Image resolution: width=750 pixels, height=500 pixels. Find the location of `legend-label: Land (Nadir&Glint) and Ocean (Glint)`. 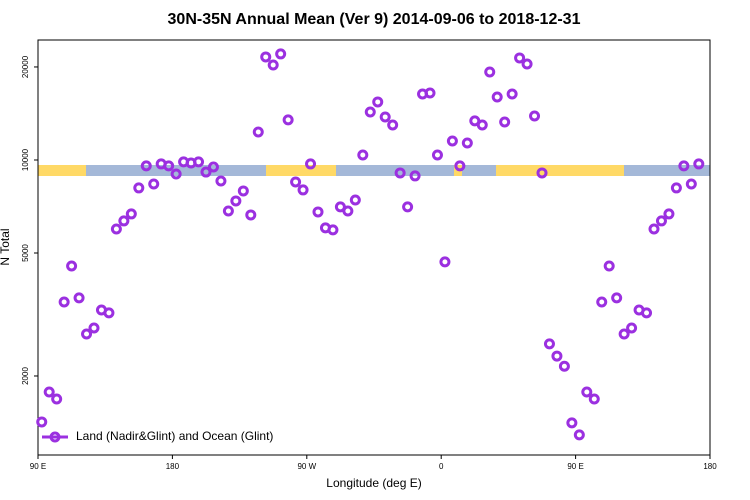

legend-label: Land (Nadir&Glint) and Ocean (Glint) is located at coordinates (174, 436).